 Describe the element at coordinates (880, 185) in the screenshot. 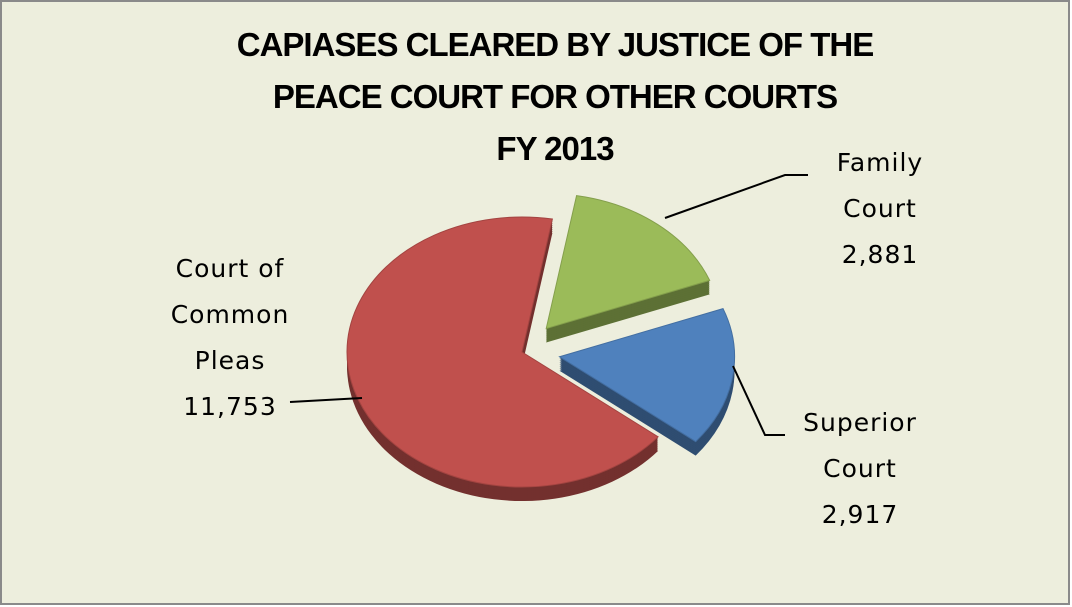

I see `category-label: Family Court` at that location.